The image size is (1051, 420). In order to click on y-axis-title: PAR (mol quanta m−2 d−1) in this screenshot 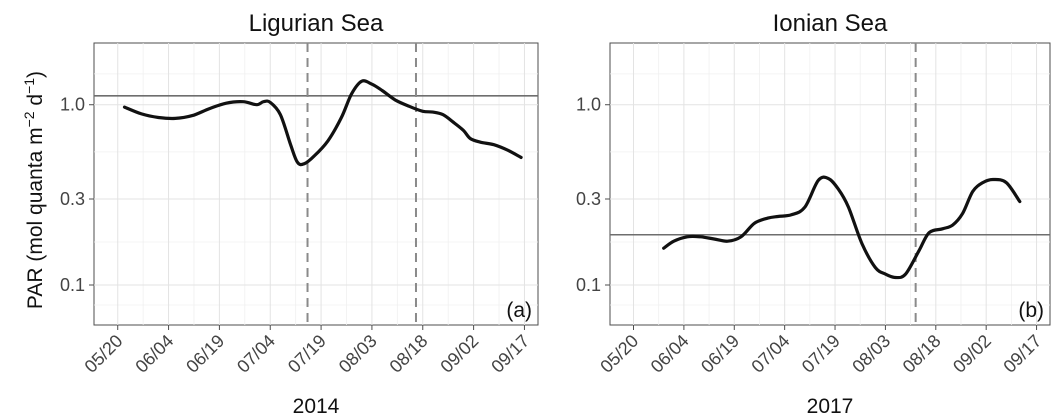, I will do `click(34, 190)`.